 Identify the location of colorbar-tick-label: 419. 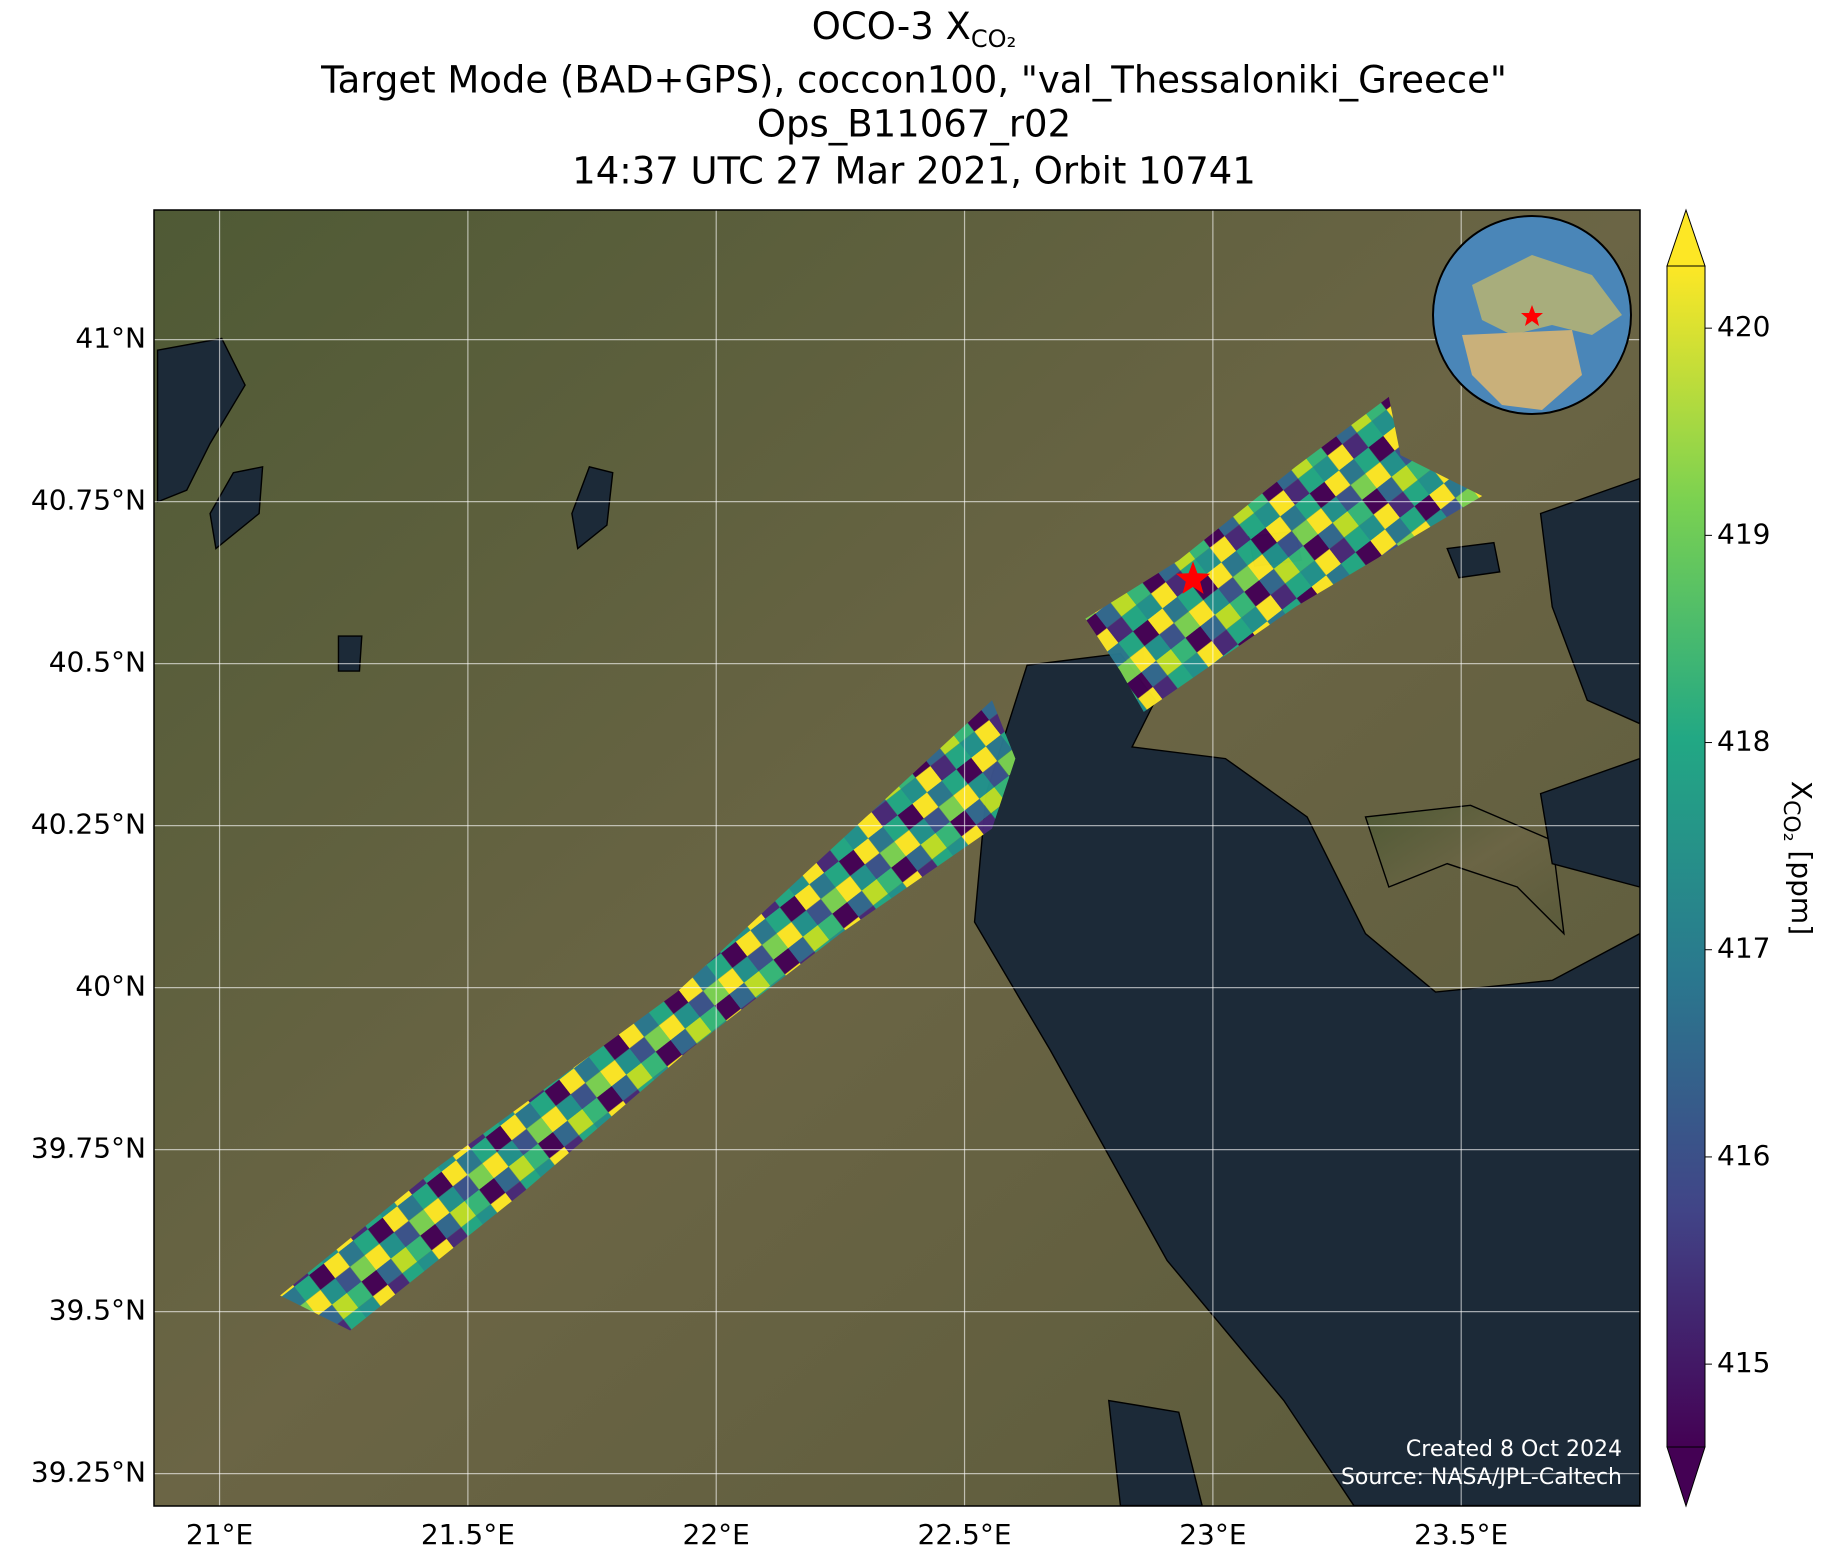
(1743, 533).